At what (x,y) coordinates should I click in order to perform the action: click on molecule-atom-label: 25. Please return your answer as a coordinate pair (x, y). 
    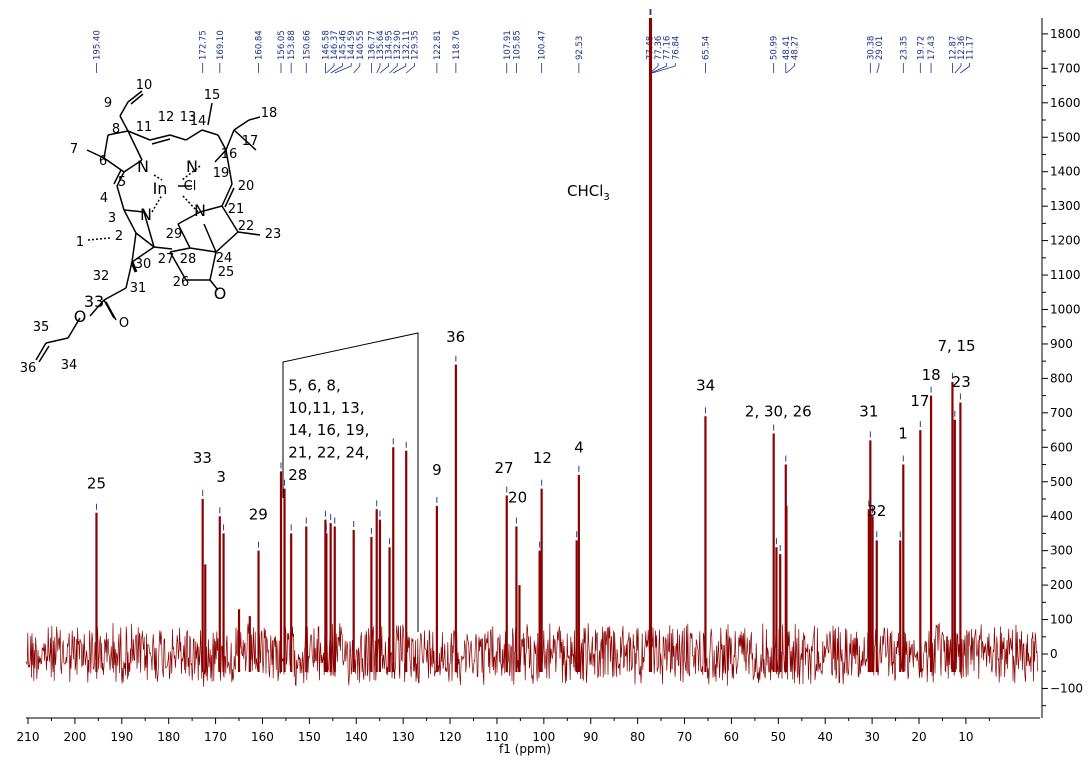
    Looking at the image, I should click on (226, 272).